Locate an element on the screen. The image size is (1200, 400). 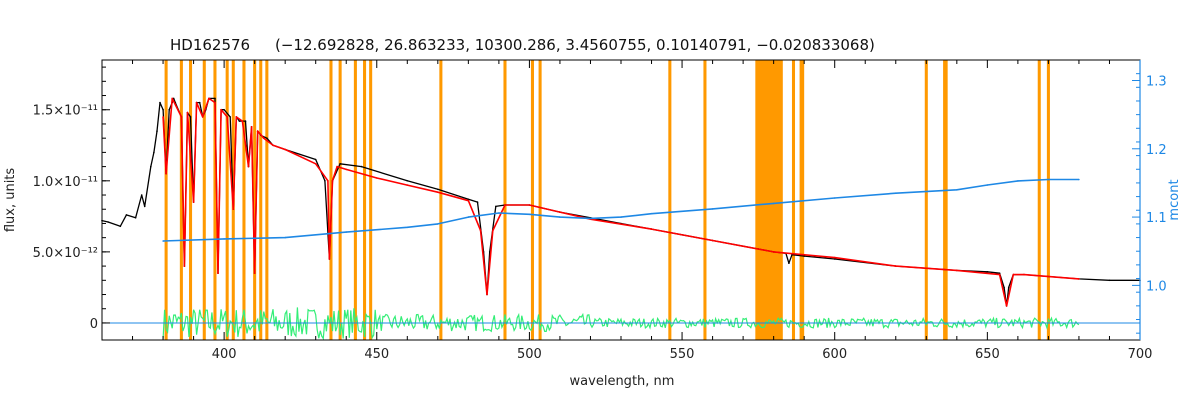
y2-tick-label: 1.3 is located at coordinates (1156, 81).